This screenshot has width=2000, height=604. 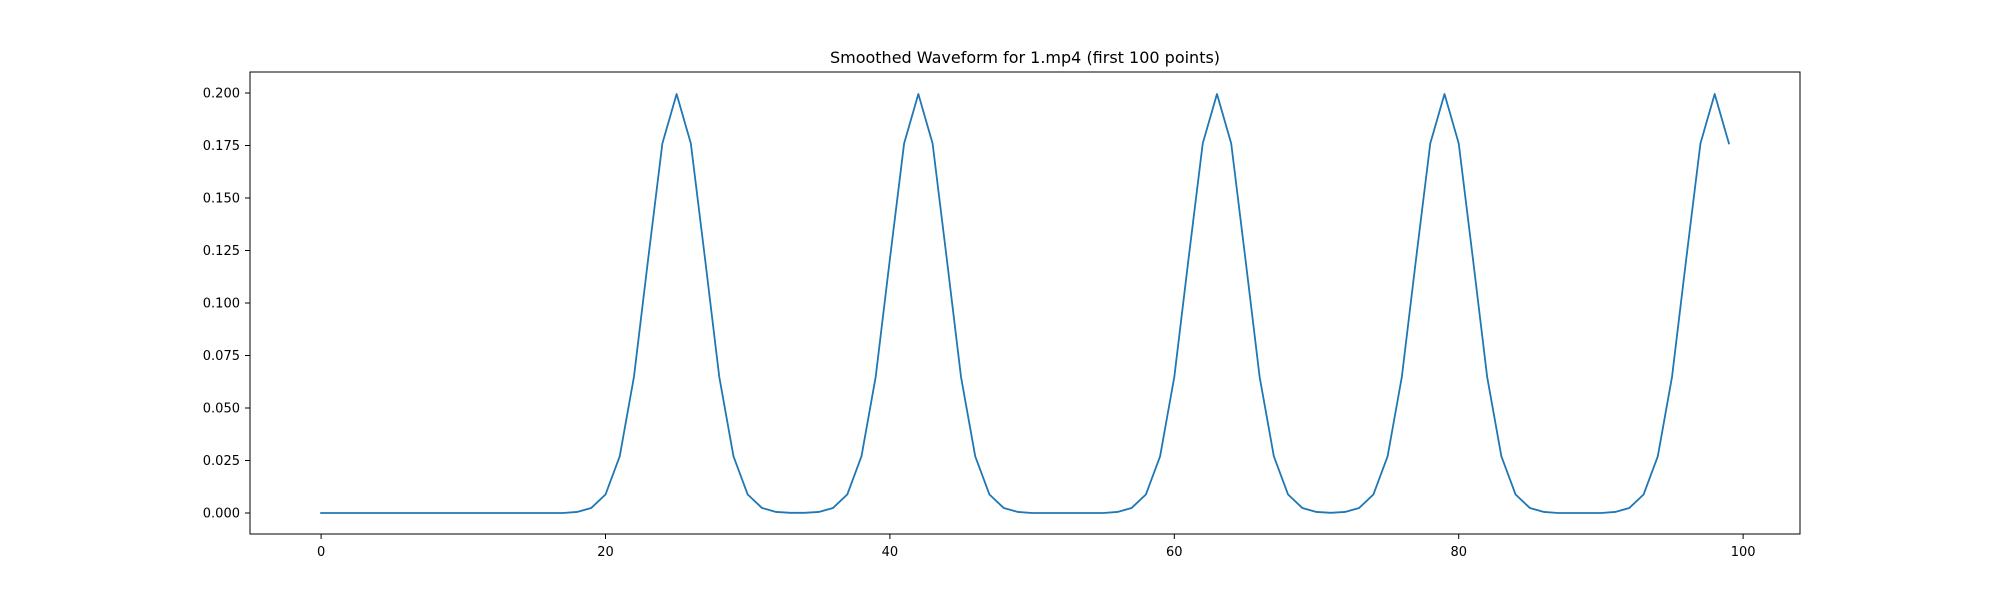 I want to click on y-tick-label: 0.175, so click(x=221, y=146).